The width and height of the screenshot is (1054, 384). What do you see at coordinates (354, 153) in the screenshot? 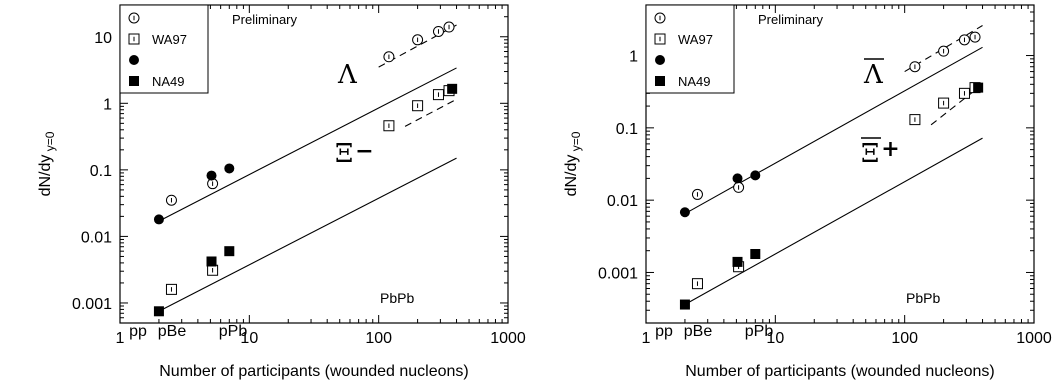
I see `particle-label-2: Ξ−` at bounding box center [354, 153].